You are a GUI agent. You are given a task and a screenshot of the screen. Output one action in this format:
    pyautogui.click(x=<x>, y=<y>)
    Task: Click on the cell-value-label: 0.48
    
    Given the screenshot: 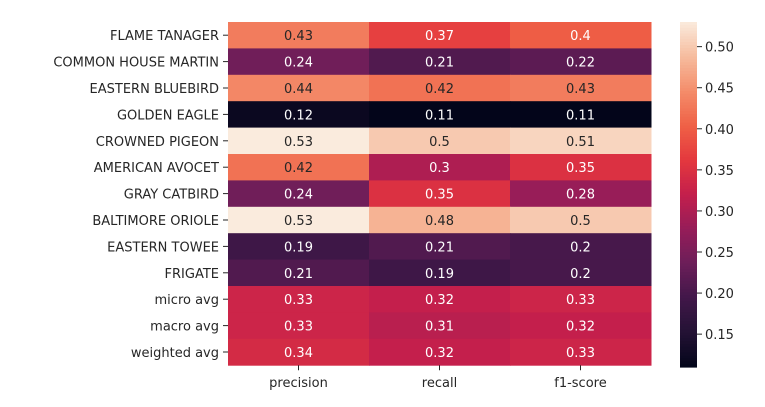 What is the action you would take?
    pyautogui.click(x=439, y=221)
    